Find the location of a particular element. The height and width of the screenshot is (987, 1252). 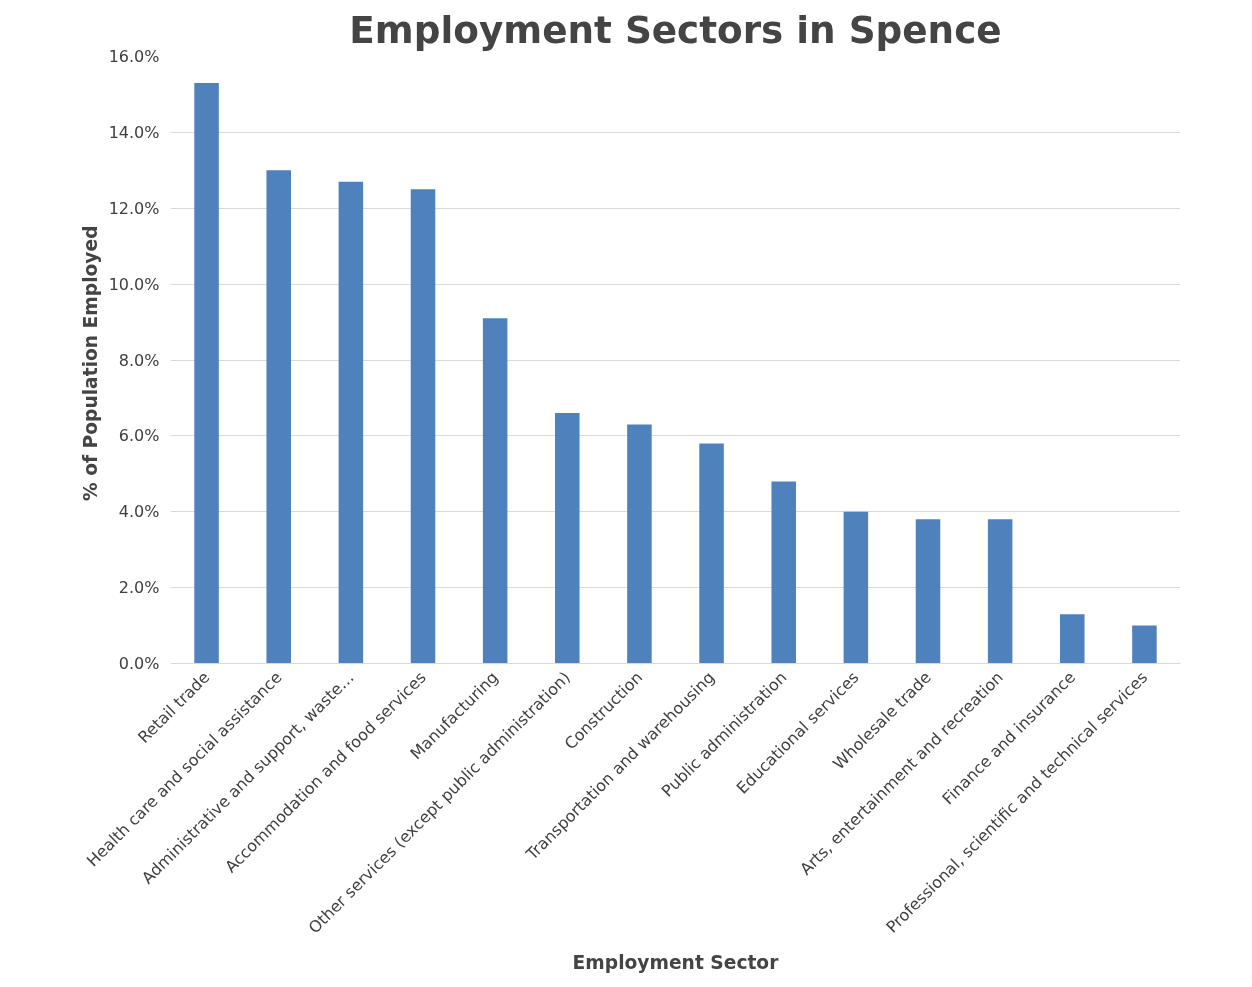

y-tick-label: 10.0% is located at coordinates (134, 284).